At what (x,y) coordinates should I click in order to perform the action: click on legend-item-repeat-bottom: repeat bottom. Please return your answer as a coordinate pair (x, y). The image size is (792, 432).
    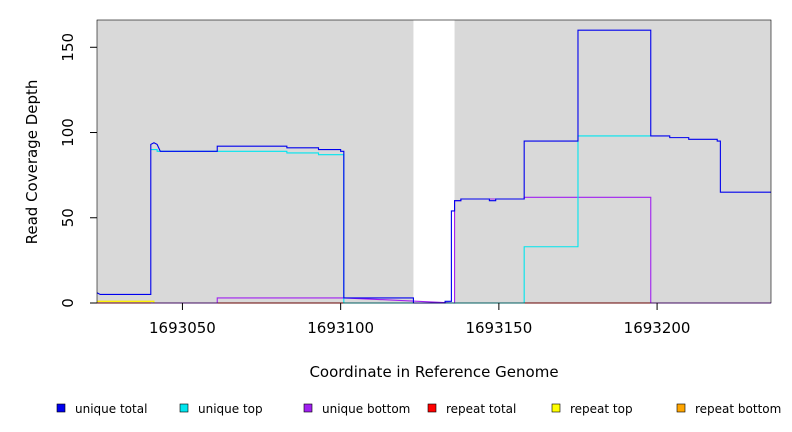
    Looking at the image, I should click on (728, 409).